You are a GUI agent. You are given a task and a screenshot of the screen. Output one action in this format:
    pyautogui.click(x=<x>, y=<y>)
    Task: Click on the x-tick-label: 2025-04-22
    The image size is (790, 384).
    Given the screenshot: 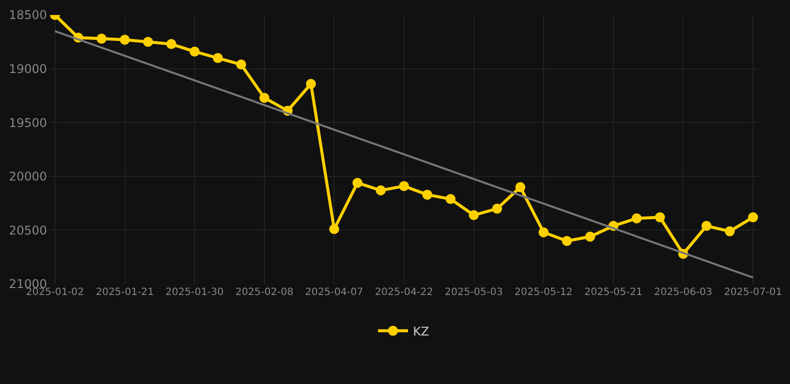 What is the action you would take?
    pyautogui.click(x=404, y=292)
    